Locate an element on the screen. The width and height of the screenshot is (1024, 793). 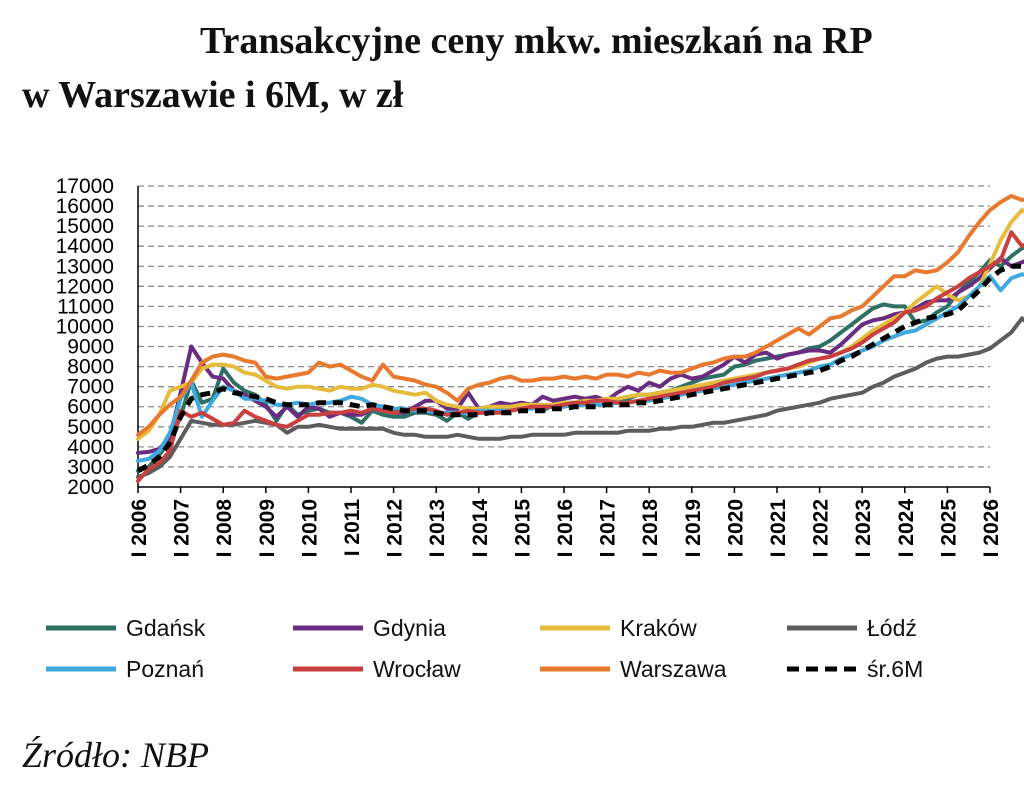
legend-label: Wrocław is located at coordinates (417, 669).